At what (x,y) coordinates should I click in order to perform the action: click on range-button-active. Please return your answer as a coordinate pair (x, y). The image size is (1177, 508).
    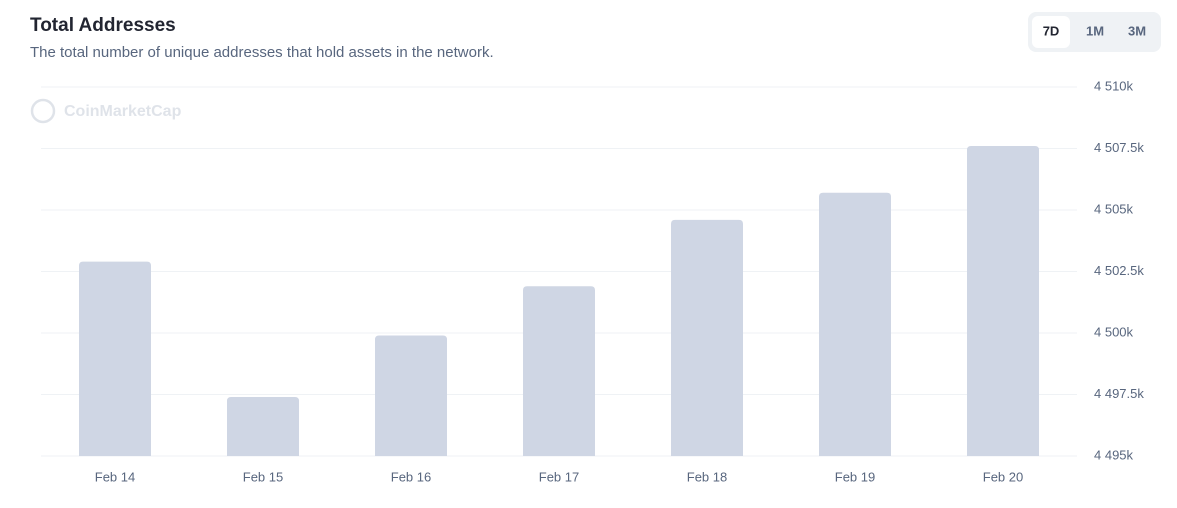
    Looking at the image, I should click on (1051, 32).